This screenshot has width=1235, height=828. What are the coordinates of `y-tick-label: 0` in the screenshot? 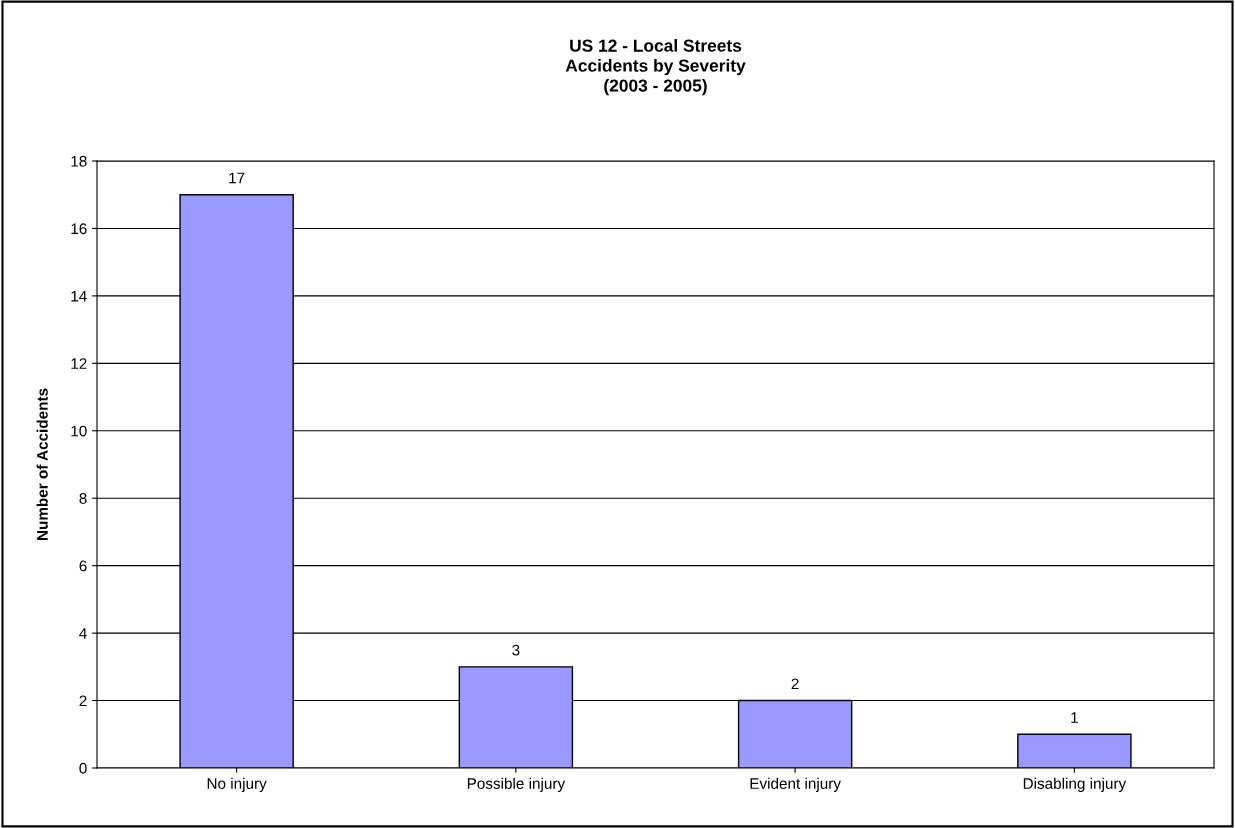 It's located at (83, 768).